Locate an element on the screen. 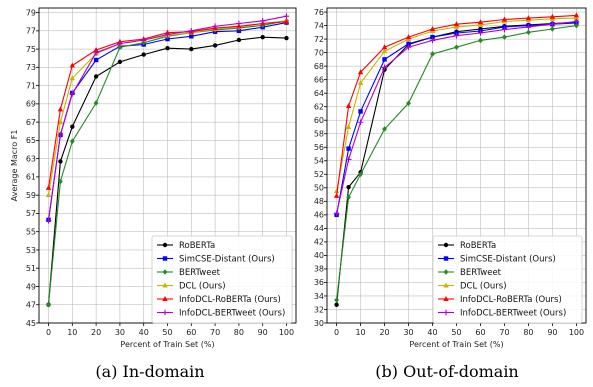 The width and height of the screenshot is (593, 387). y-tick-label: 71 is located at coordinates (31, 85).